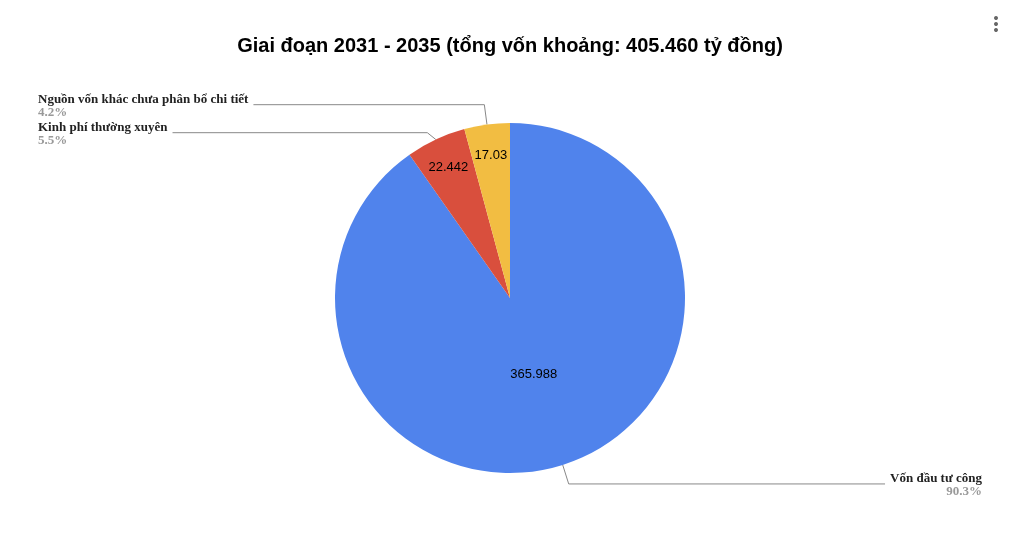  I want to click on slice-label: Nguồn vốn khác chưa phân bổ chi tiết, so click(144, 98).